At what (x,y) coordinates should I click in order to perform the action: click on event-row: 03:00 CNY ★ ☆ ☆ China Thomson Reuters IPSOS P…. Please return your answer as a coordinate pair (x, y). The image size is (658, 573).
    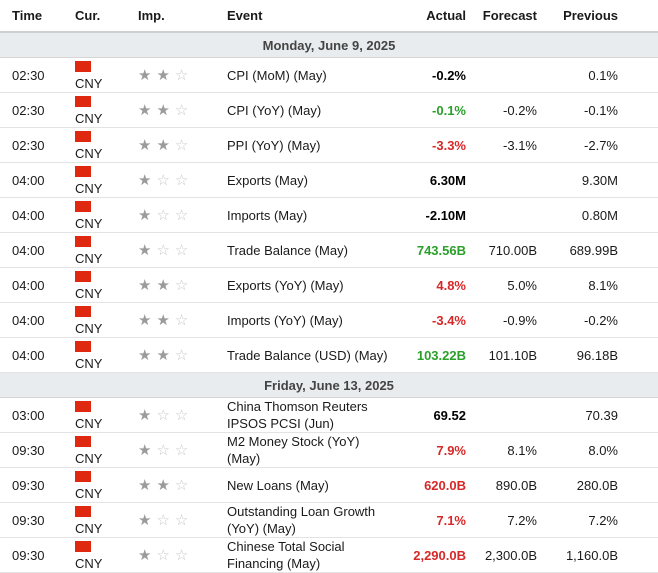
    Looking at the image, I should click on (329, 415).